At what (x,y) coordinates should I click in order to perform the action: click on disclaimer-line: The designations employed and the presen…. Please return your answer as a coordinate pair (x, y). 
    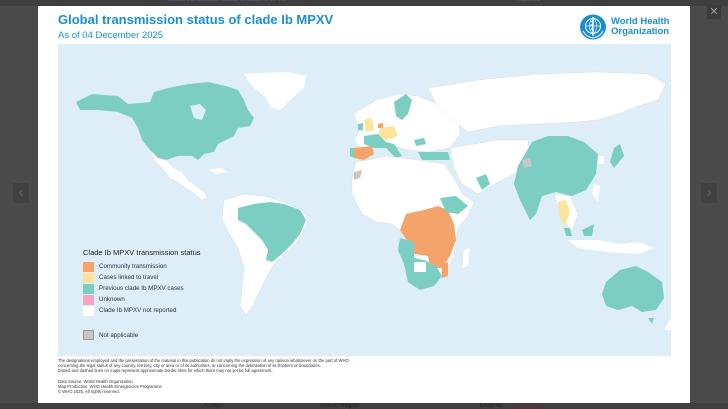
    Looking at the image, I should click on (203, 360).